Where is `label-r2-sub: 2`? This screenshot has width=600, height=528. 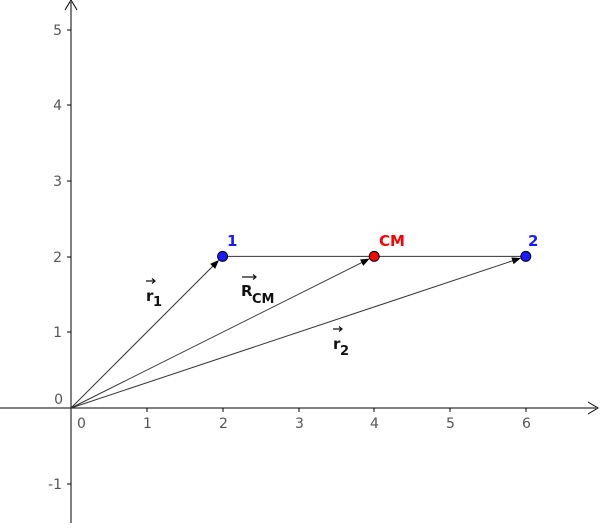
label-r2-sub: 2 is located at coordinates (344, 351).